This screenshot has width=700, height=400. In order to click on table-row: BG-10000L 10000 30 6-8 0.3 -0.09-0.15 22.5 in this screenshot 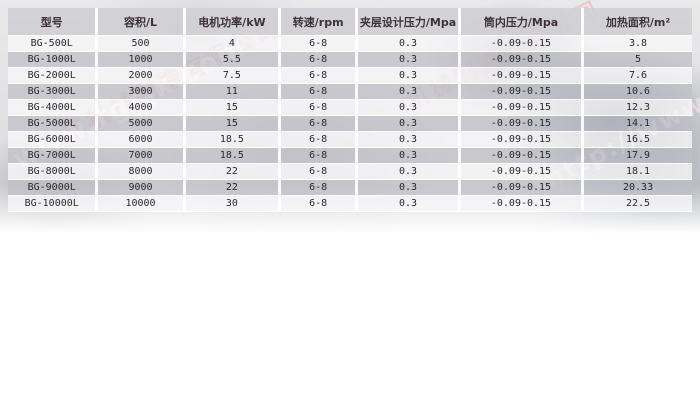, I will do `click(350, 204)`.